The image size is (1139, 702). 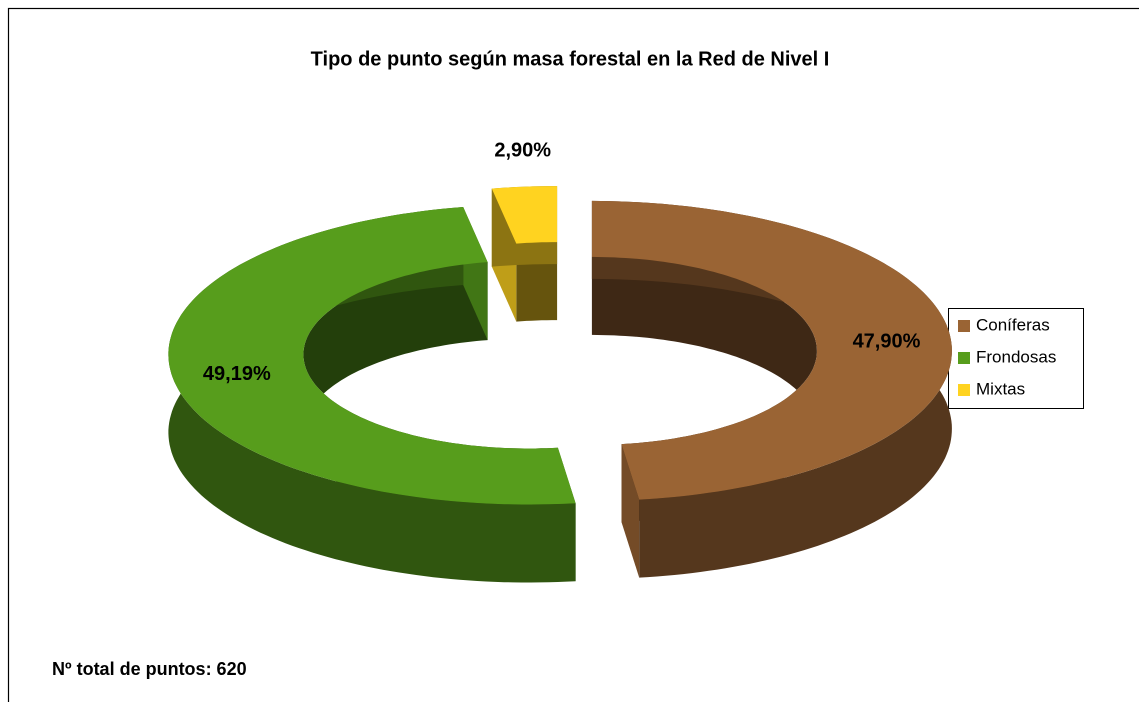 I want to click on slice-end-cap, so click(x=630, y=511).